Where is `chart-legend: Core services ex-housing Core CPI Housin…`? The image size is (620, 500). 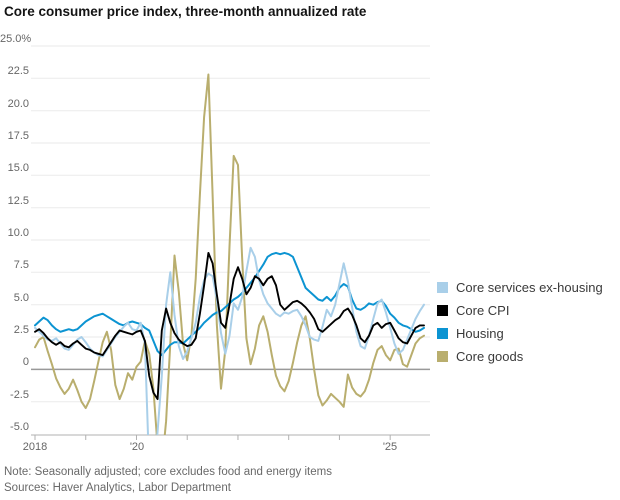
chart-legend: Core services ex-housing Core CPI Housin… is located at coordinates (520, 322).